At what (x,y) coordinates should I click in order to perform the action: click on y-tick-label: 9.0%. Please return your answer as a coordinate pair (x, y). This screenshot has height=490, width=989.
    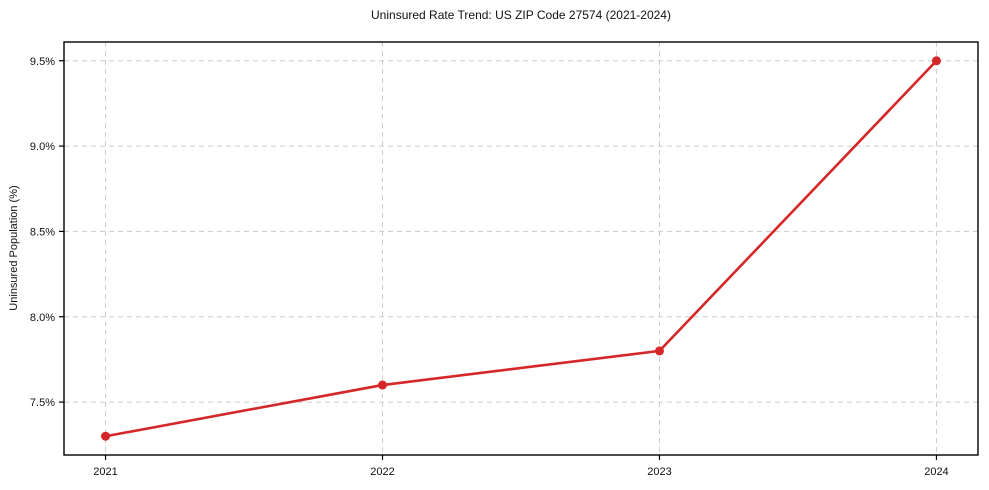
    Looking at the image, I should click on (42, 147).